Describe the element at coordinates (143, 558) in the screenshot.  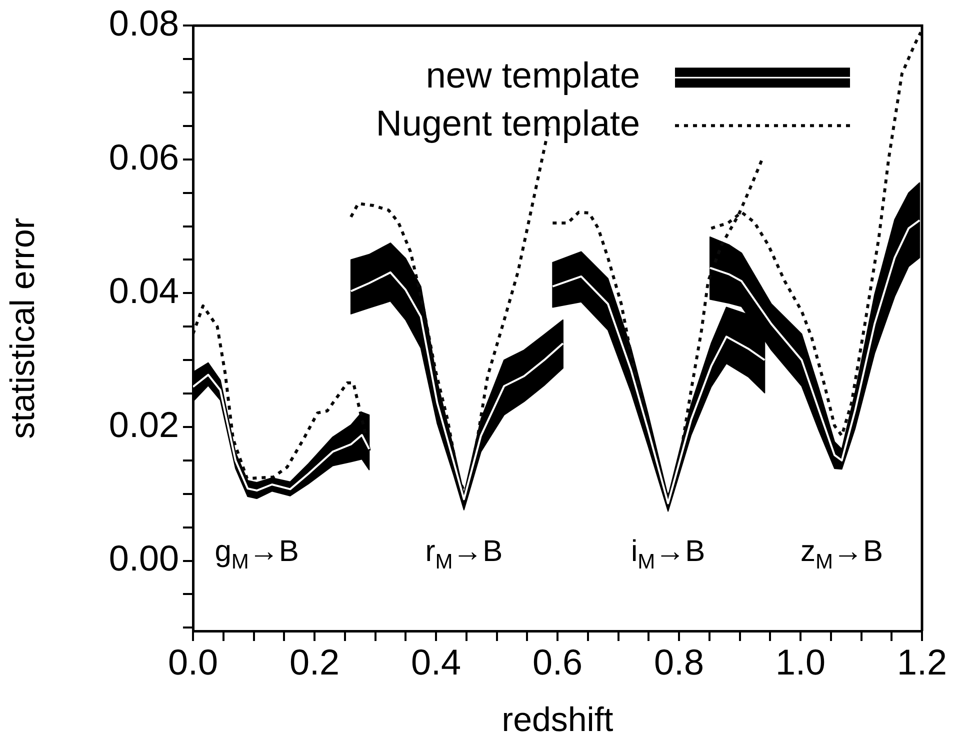
I see `y-tick-label: 0.00` at that location.